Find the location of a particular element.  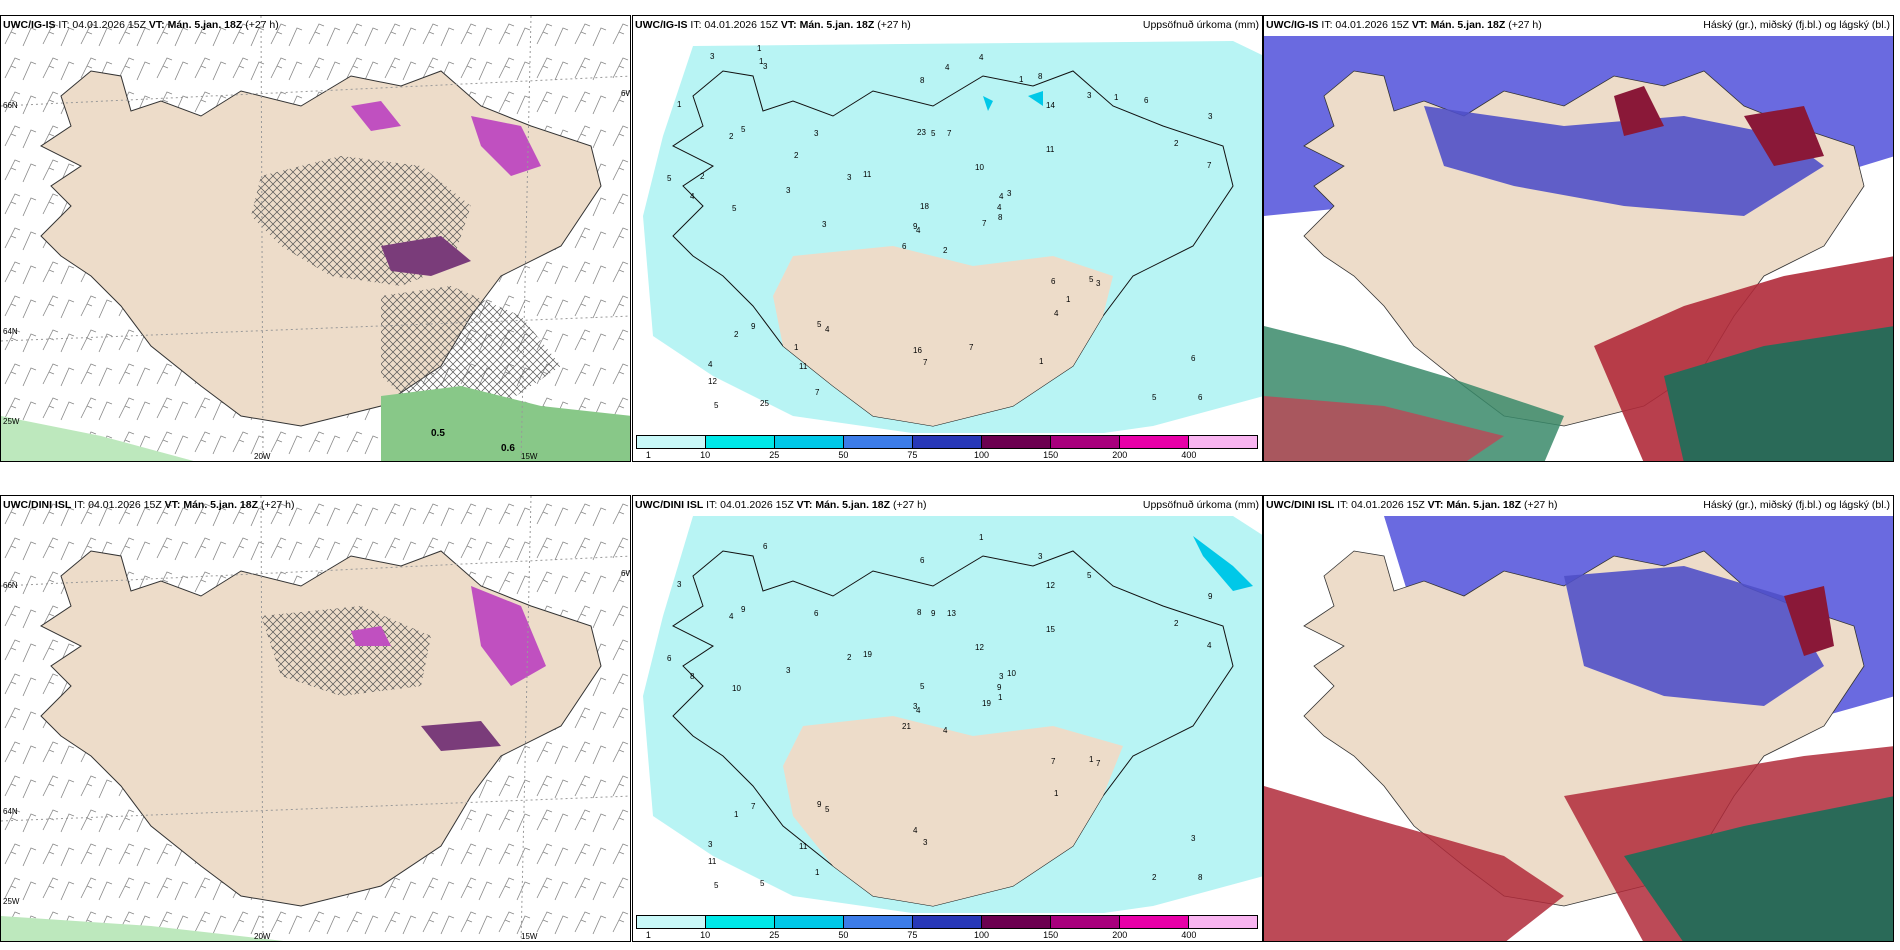

precip-value: 13 is located at coordinates (951, 613).